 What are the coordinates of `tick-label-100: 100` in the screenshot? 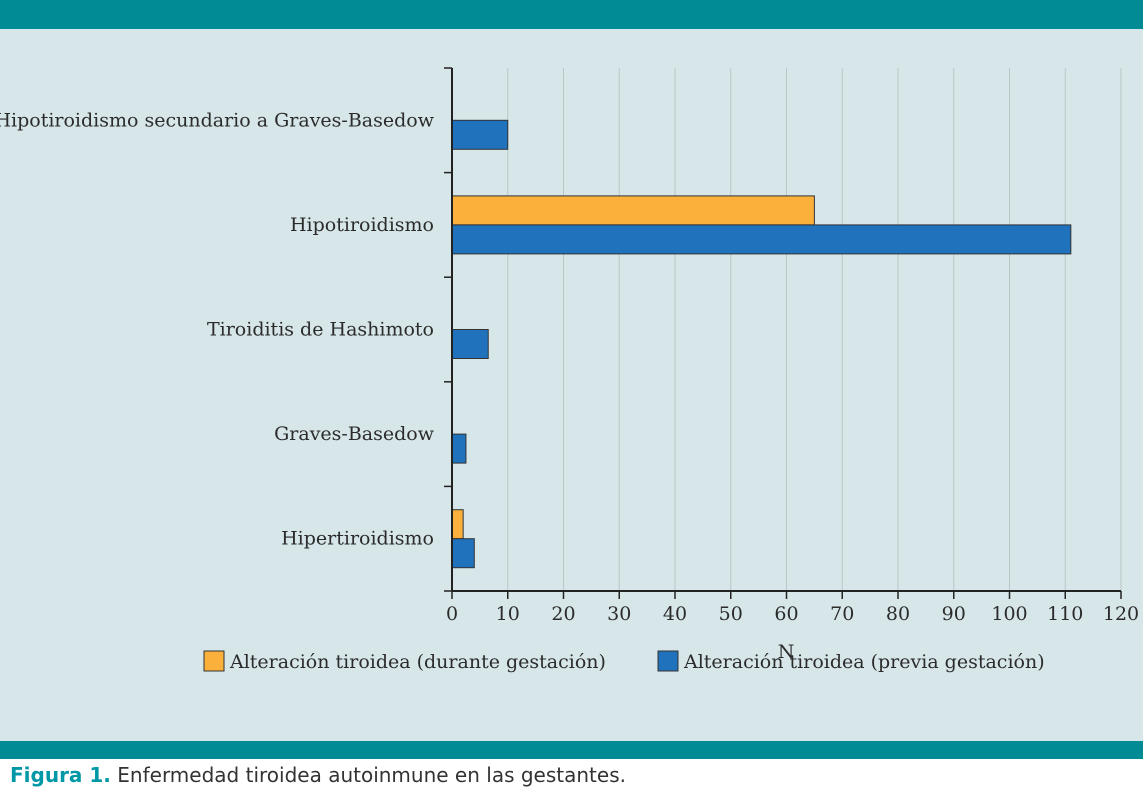 It's located at (1009, 614).